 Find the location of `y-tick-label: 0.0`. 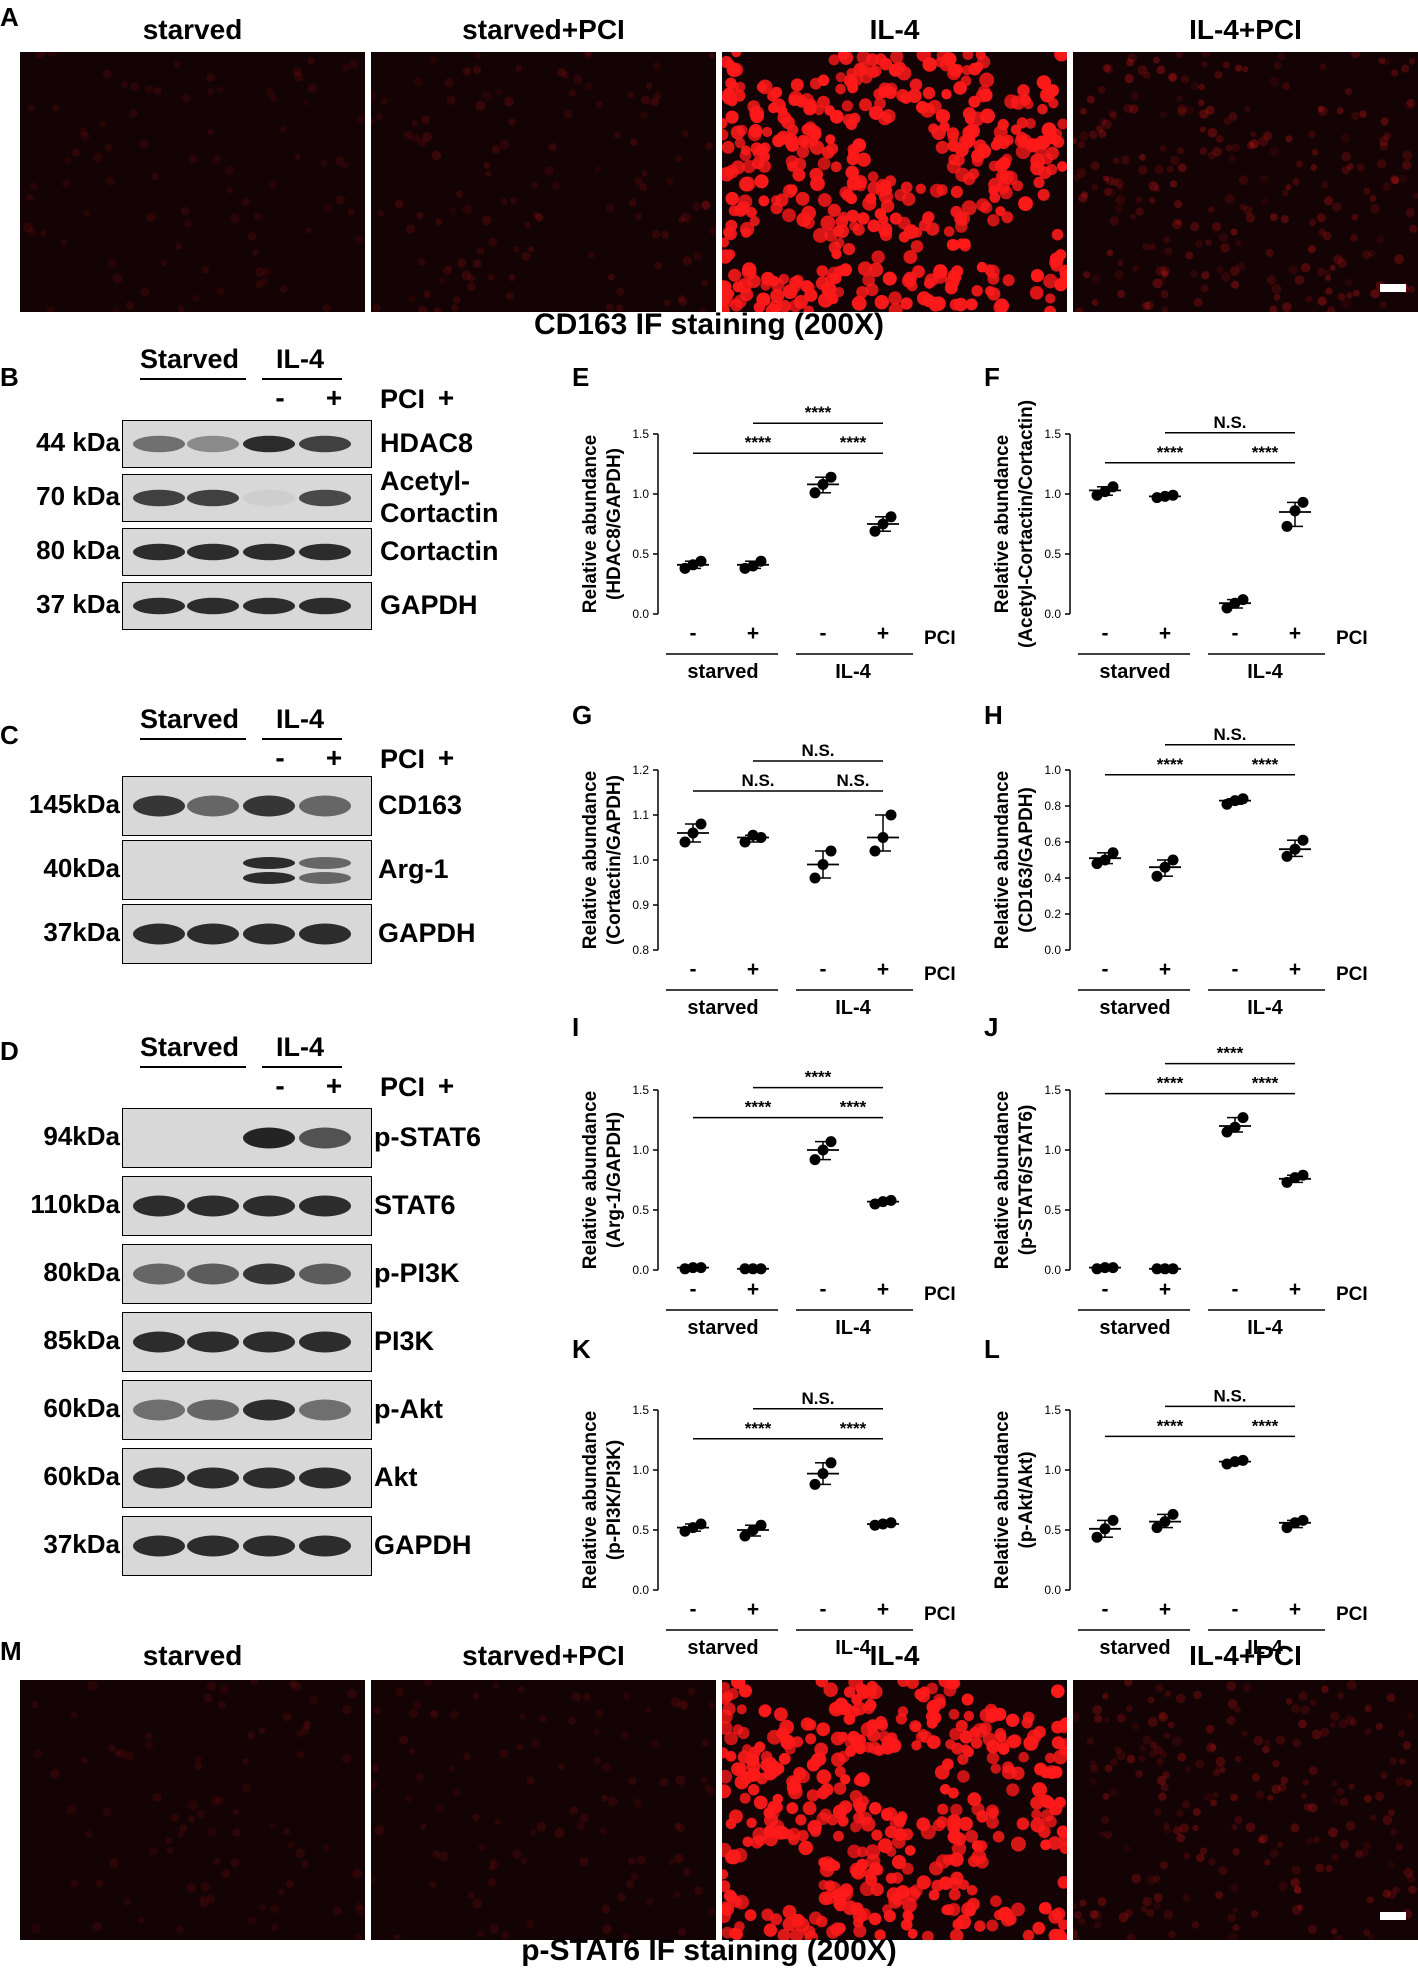

y-tick-label: 0.0 is located at coordinates (1052, 950).